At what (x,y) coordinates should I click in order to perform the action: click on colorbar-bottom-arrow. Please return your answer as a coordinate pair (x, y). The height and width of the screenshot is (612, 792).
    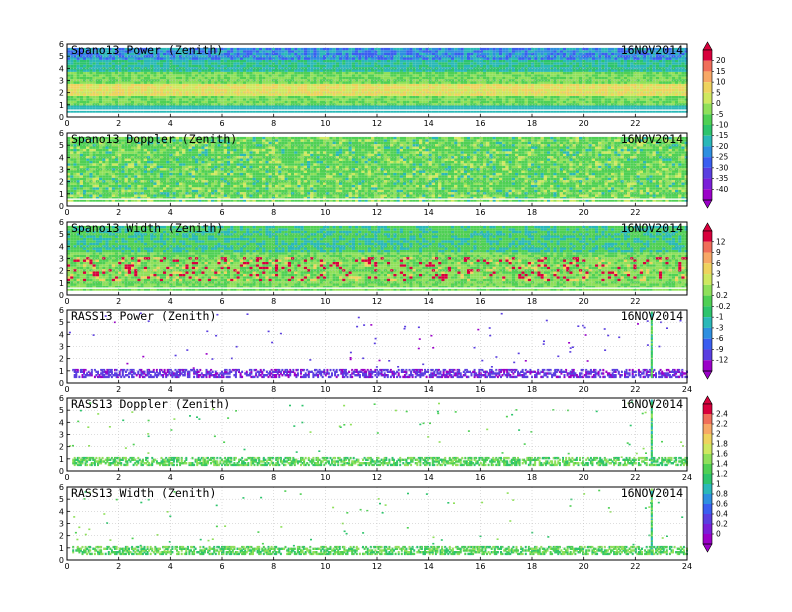
    Looking at the image, I should click on (707, 204).